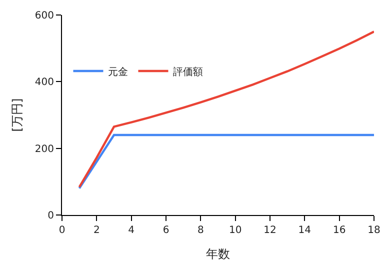 The image size is (390, 268). What do you see at coordinates (44, 82) in the screenshot?
I see `y-tick-label: 400` at bounding box center [44, 82].